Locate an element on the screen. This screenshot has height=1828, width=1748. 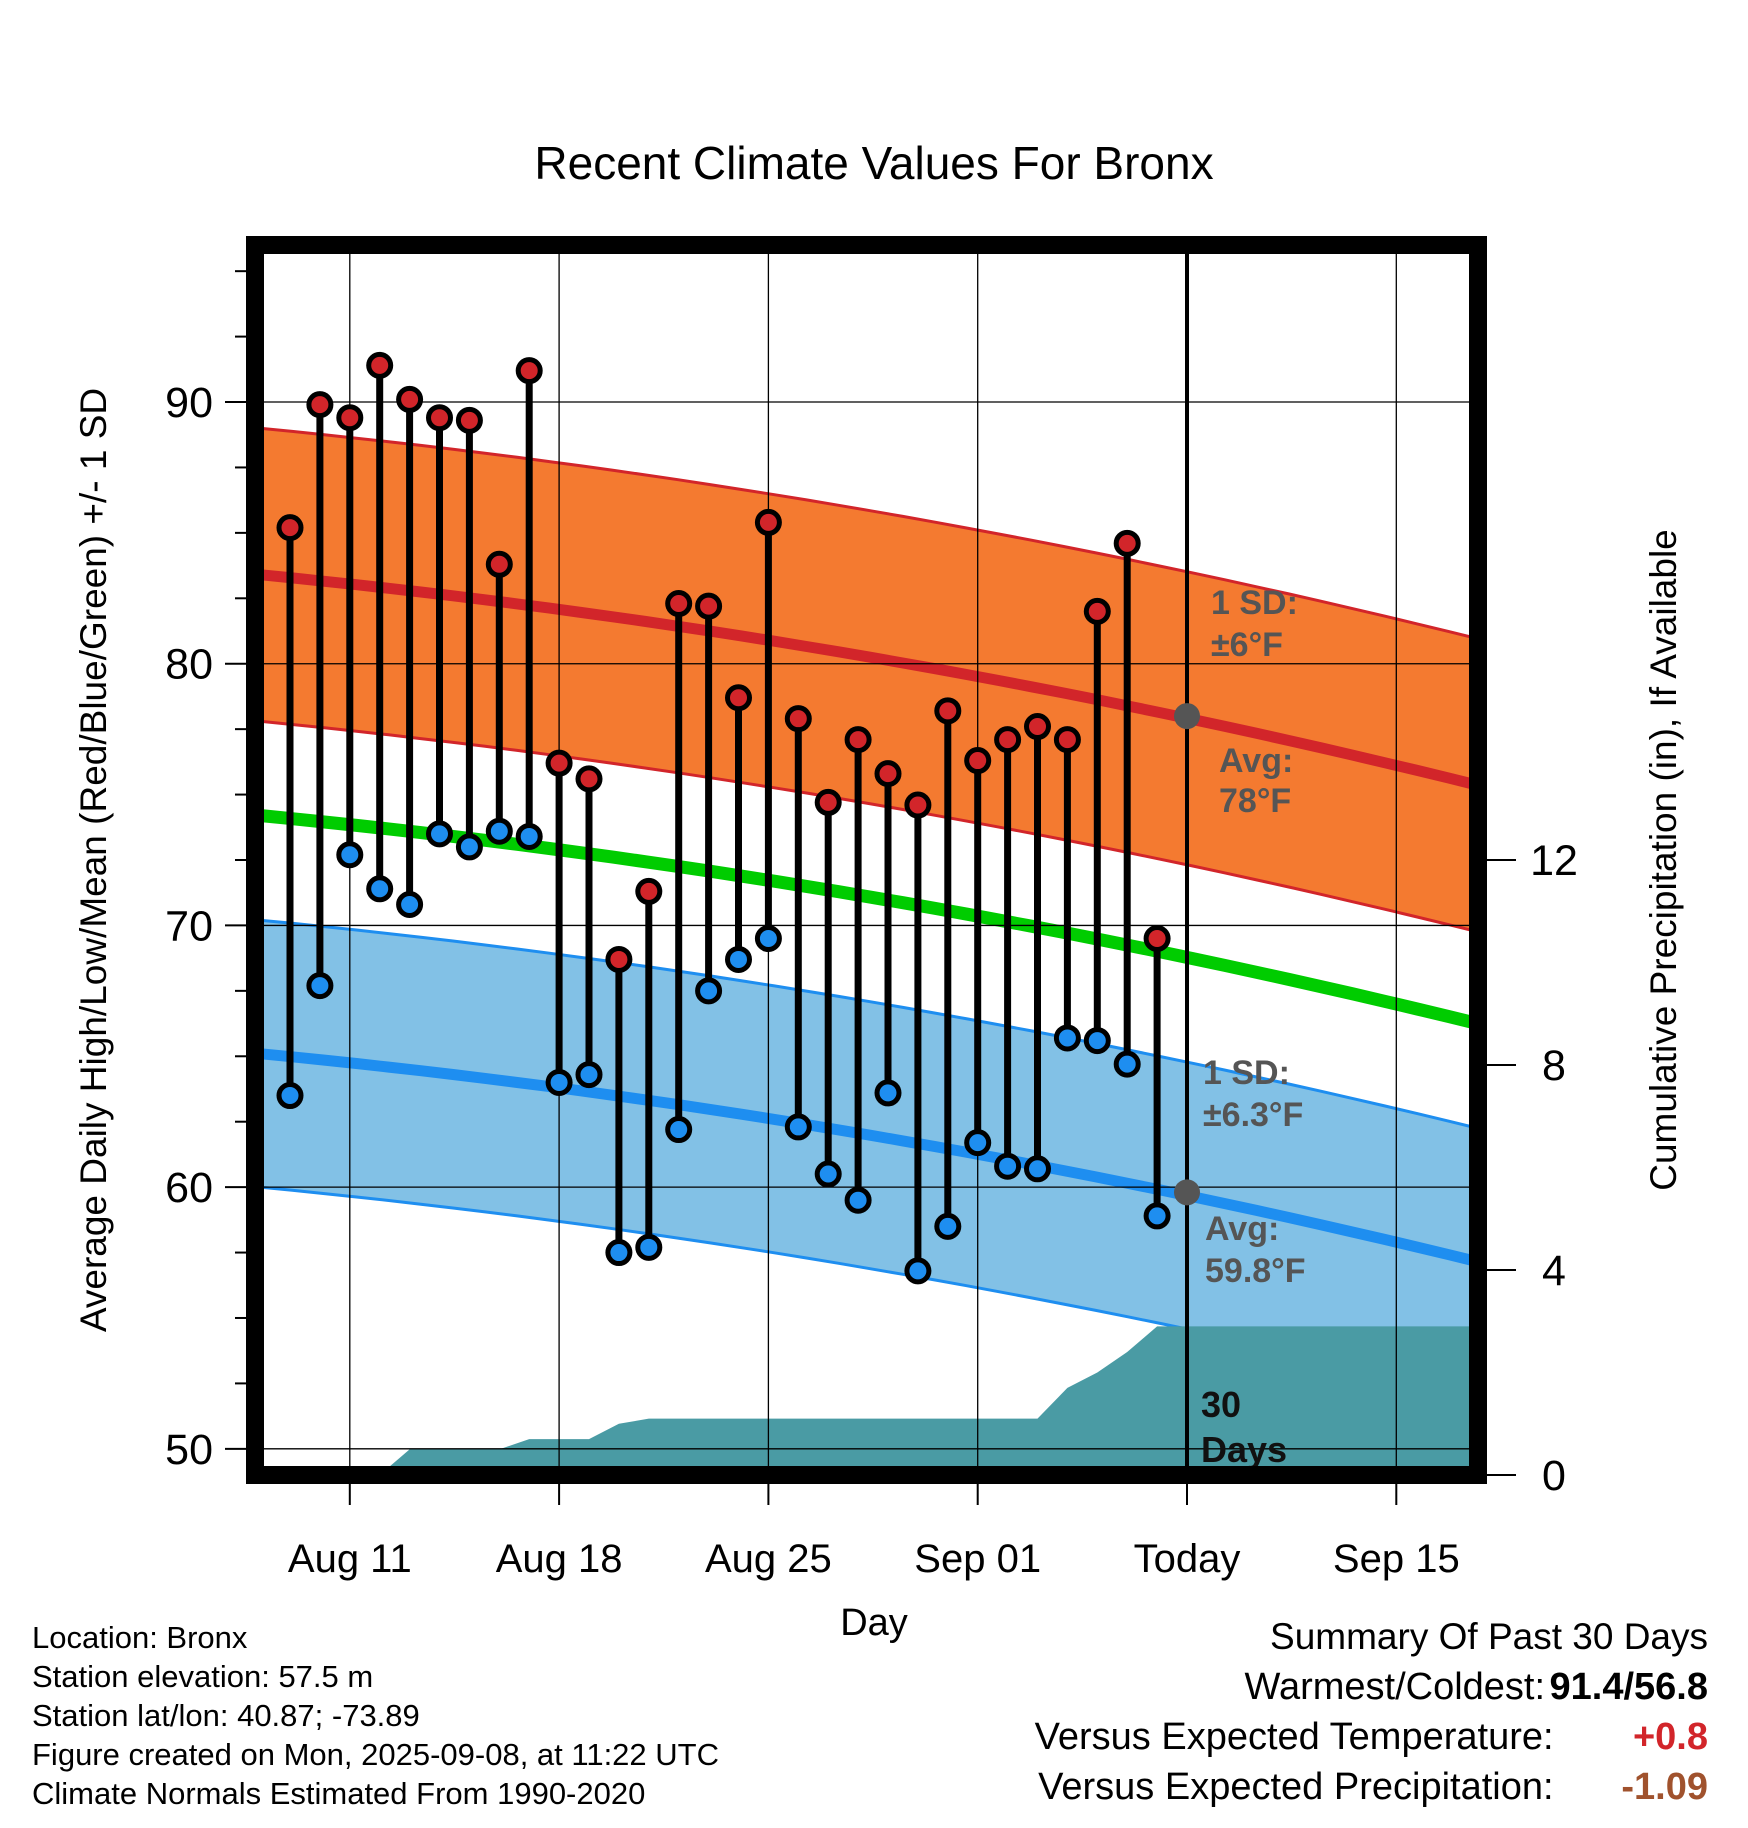
high-avg-label: Avg: is located at coordinates (1256, 761).